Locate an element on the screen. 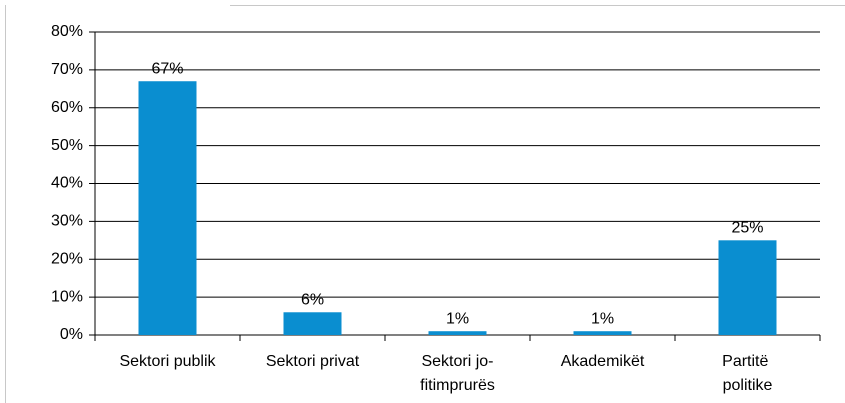 The width and height of the screenshot is (845, 403). y-tick-label: 80% is located at coordinates (67, 31).